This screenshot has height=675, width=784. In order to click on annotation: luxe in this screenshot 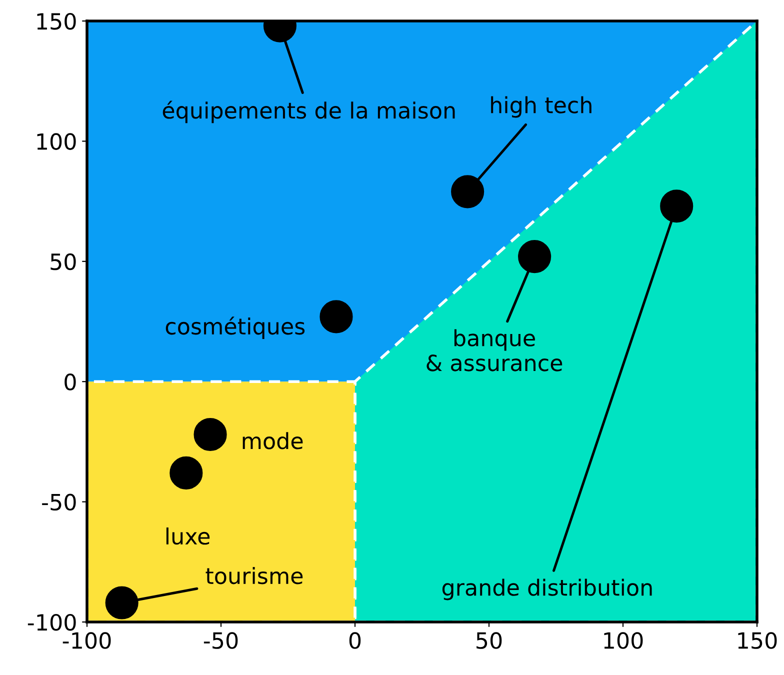, I will do `click(188, 536)`.